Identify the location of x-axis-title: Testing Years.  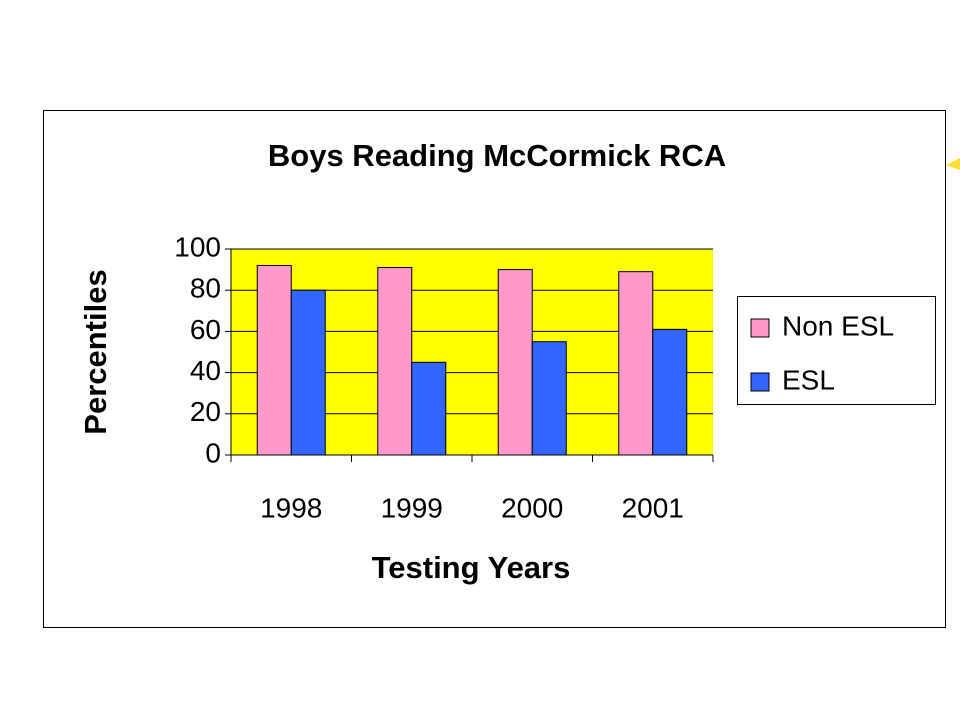
(471, 567).